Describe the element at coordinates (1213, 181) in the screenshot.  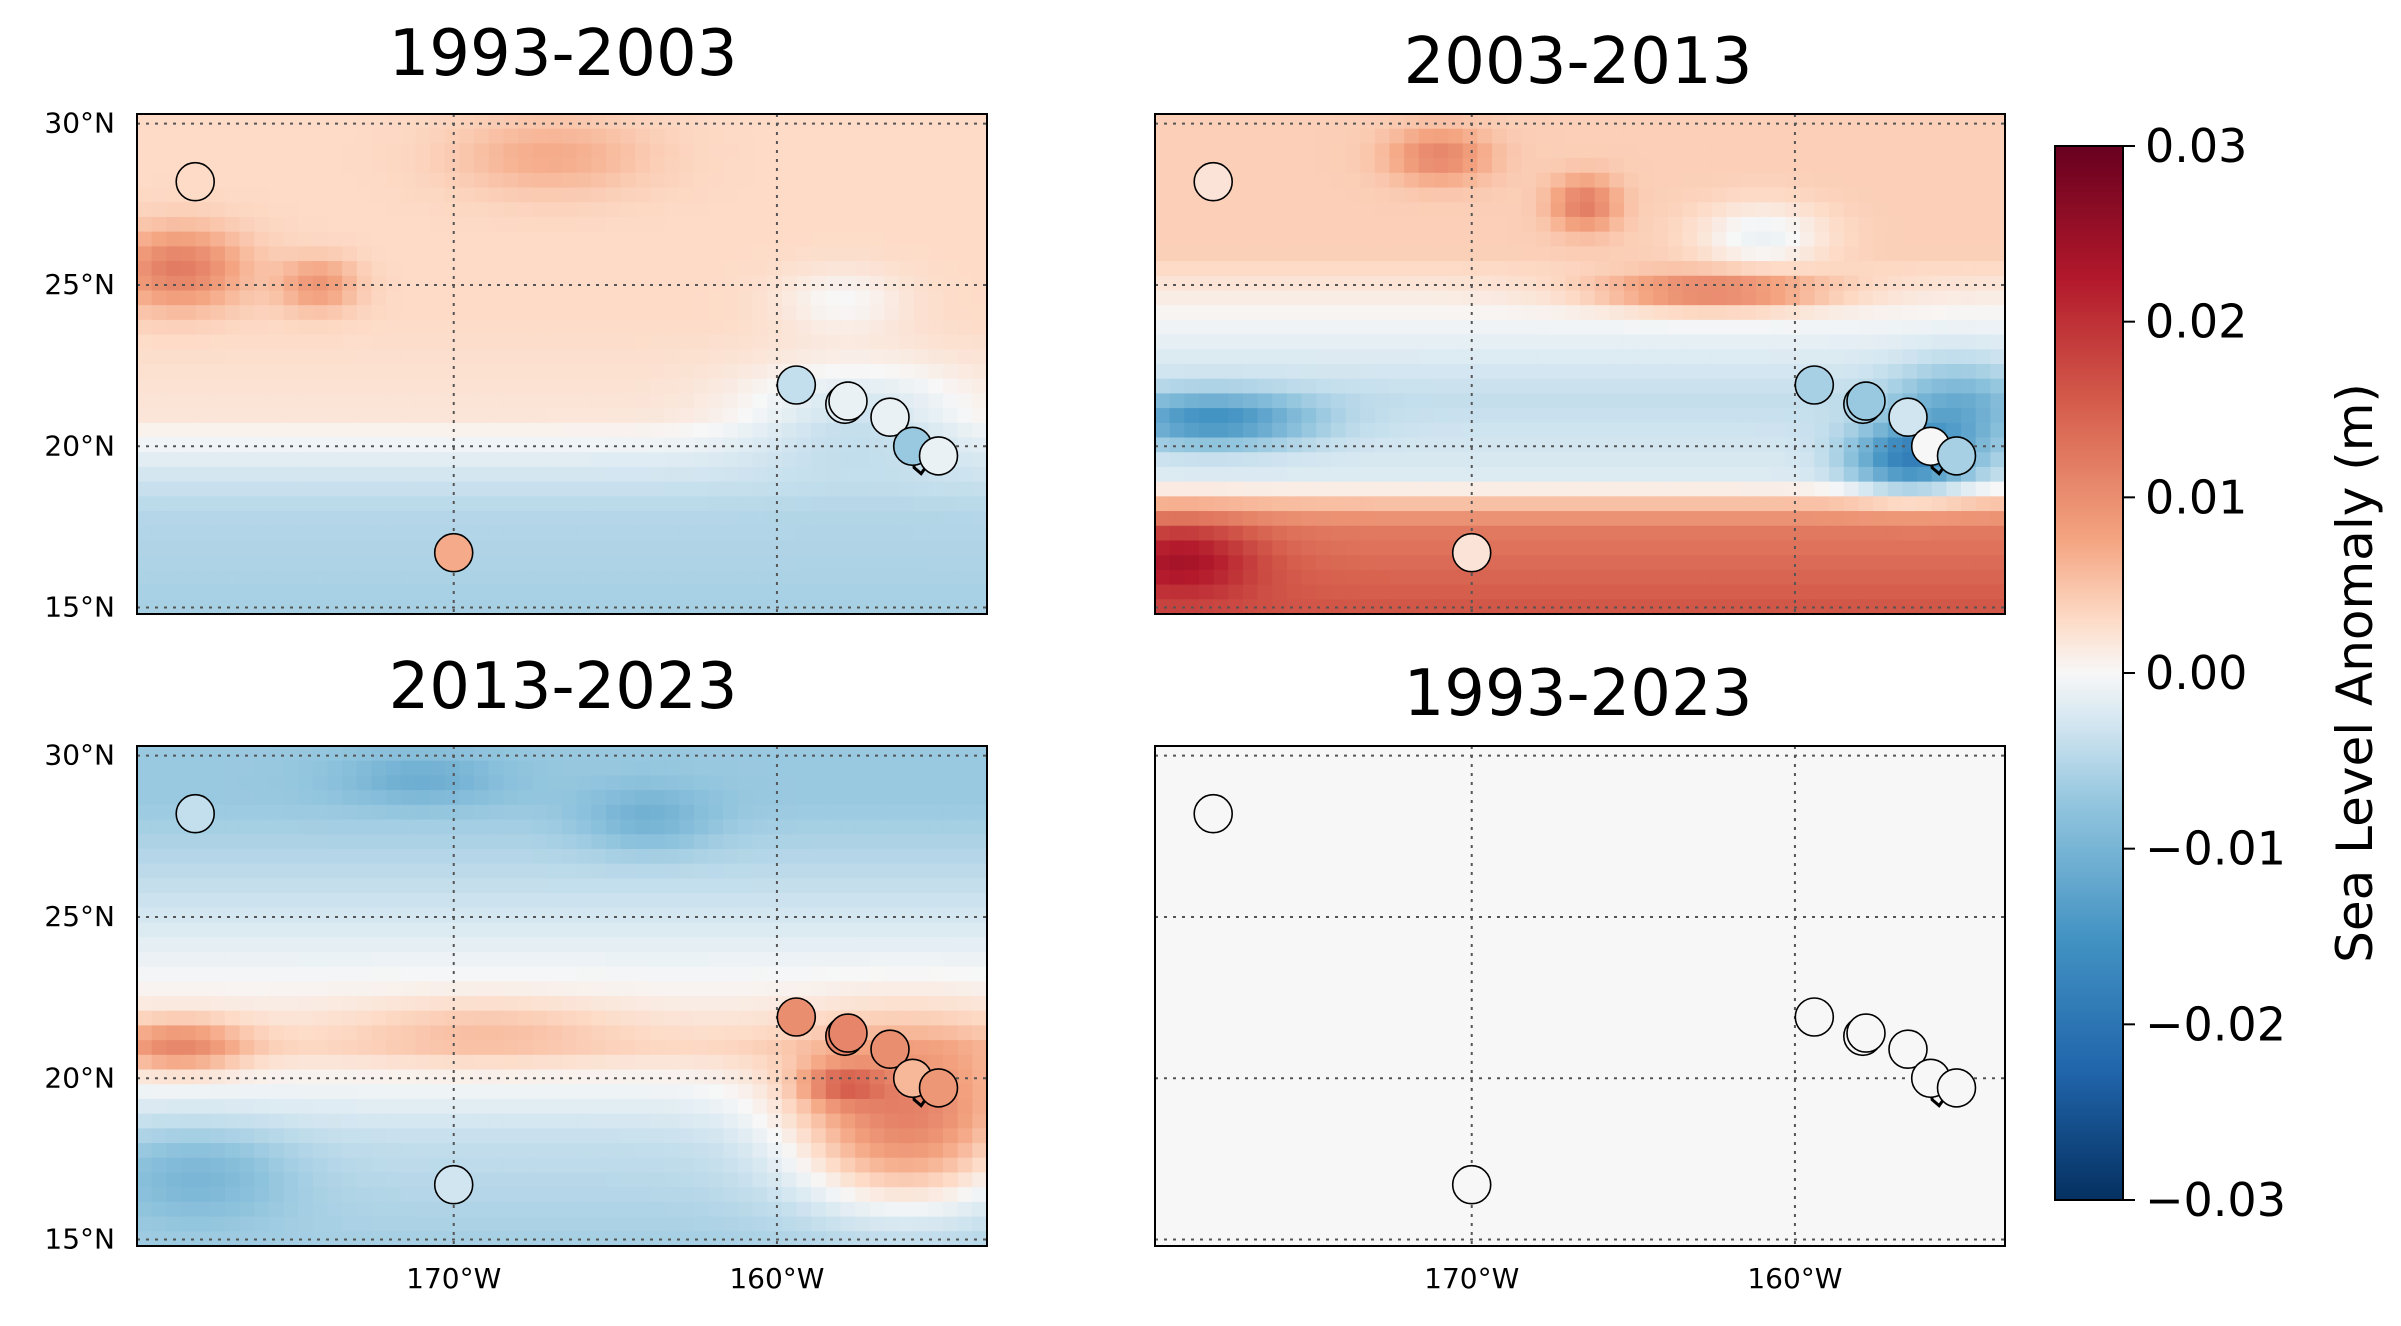
I see `station-marker` at that location.